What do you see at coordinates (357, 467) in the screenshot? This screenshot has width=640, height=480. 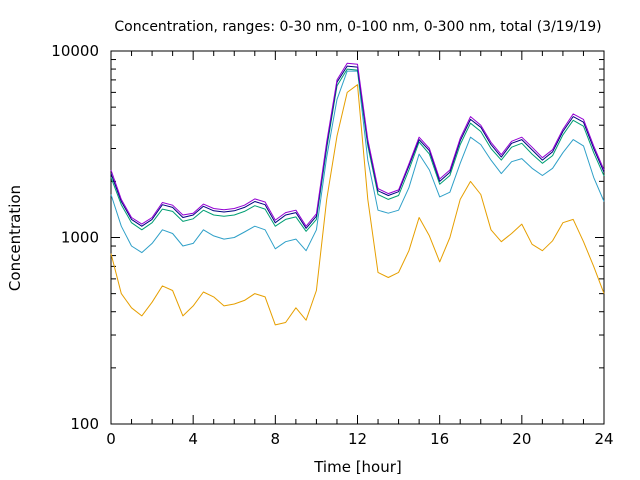 I see `x-axis-label: Time [hour]` at bounding box center [357, 467].